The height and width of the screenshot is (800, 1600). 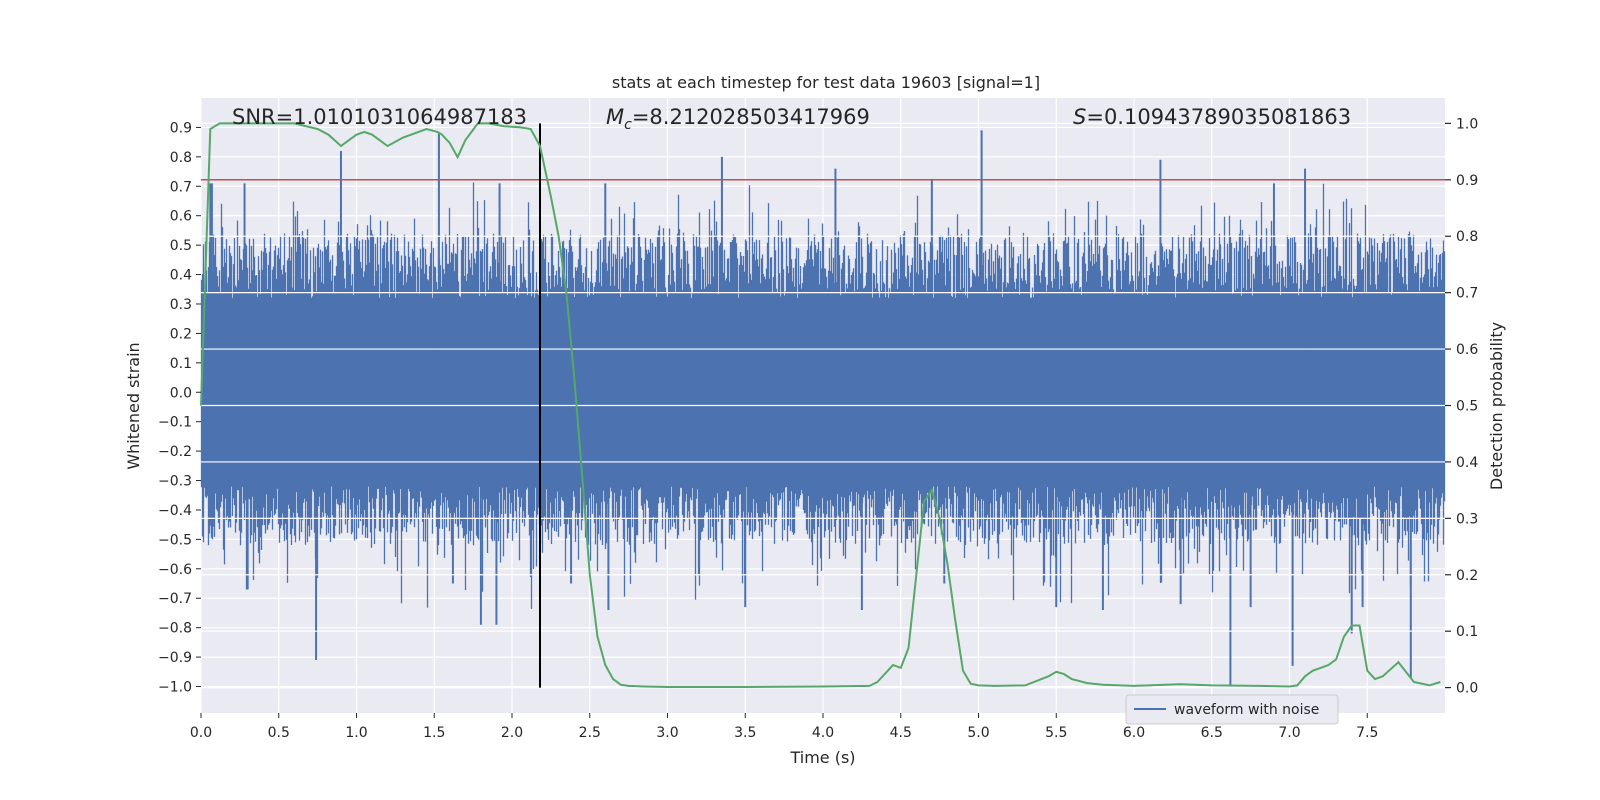 What do you see at coordinates (175, 570) in the screenshot?
I see `y-tick-label: −0.6` at bounding box center [175, 570].